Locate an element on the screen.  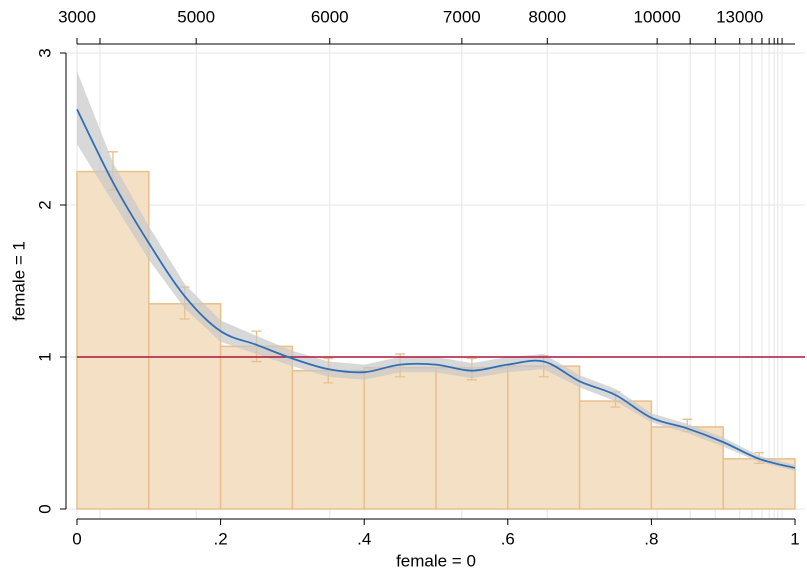
x-axis-title: female = 0 is located at coordinates (436, 560).